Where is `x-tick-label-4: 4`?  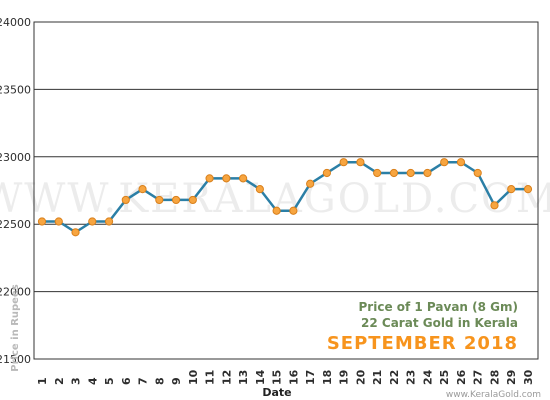 x-tick-label-4: 4 is located at coordinates (92, 381).